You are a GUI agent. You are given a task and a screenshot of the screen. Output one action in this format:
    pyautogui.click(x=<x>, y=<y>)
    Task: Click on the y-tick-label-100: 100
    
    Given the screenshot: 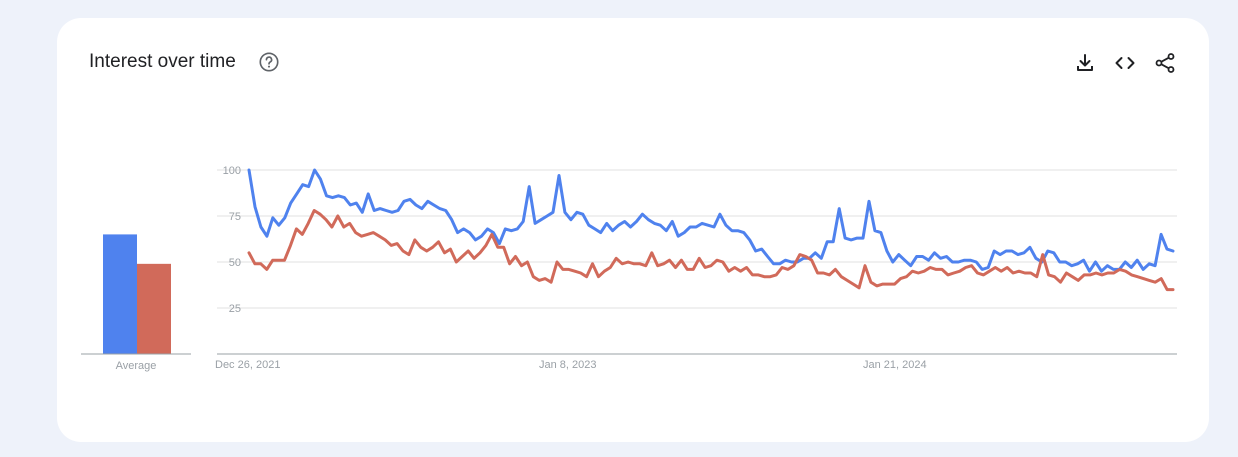 What is the action you would take?
    pyautogui.click(x=232, y=171)
    